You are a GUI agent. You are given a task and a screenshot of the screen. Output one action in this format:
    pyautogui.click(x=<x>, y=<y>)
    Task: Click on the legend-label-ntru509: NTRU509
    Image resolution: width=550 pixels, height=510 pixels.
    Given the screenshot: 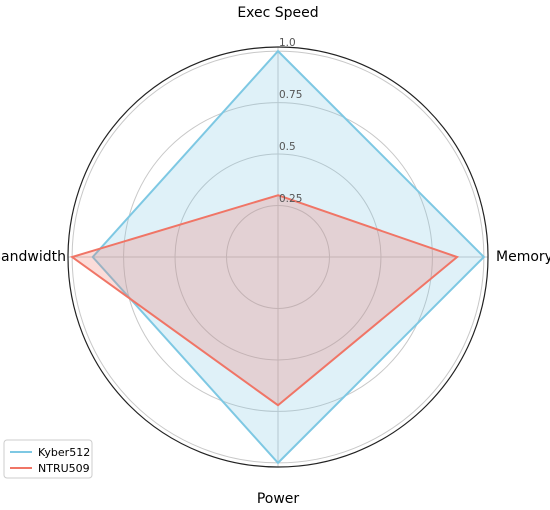 What is the action you would take?
    pyautogui.click(x=64, y=468)
    